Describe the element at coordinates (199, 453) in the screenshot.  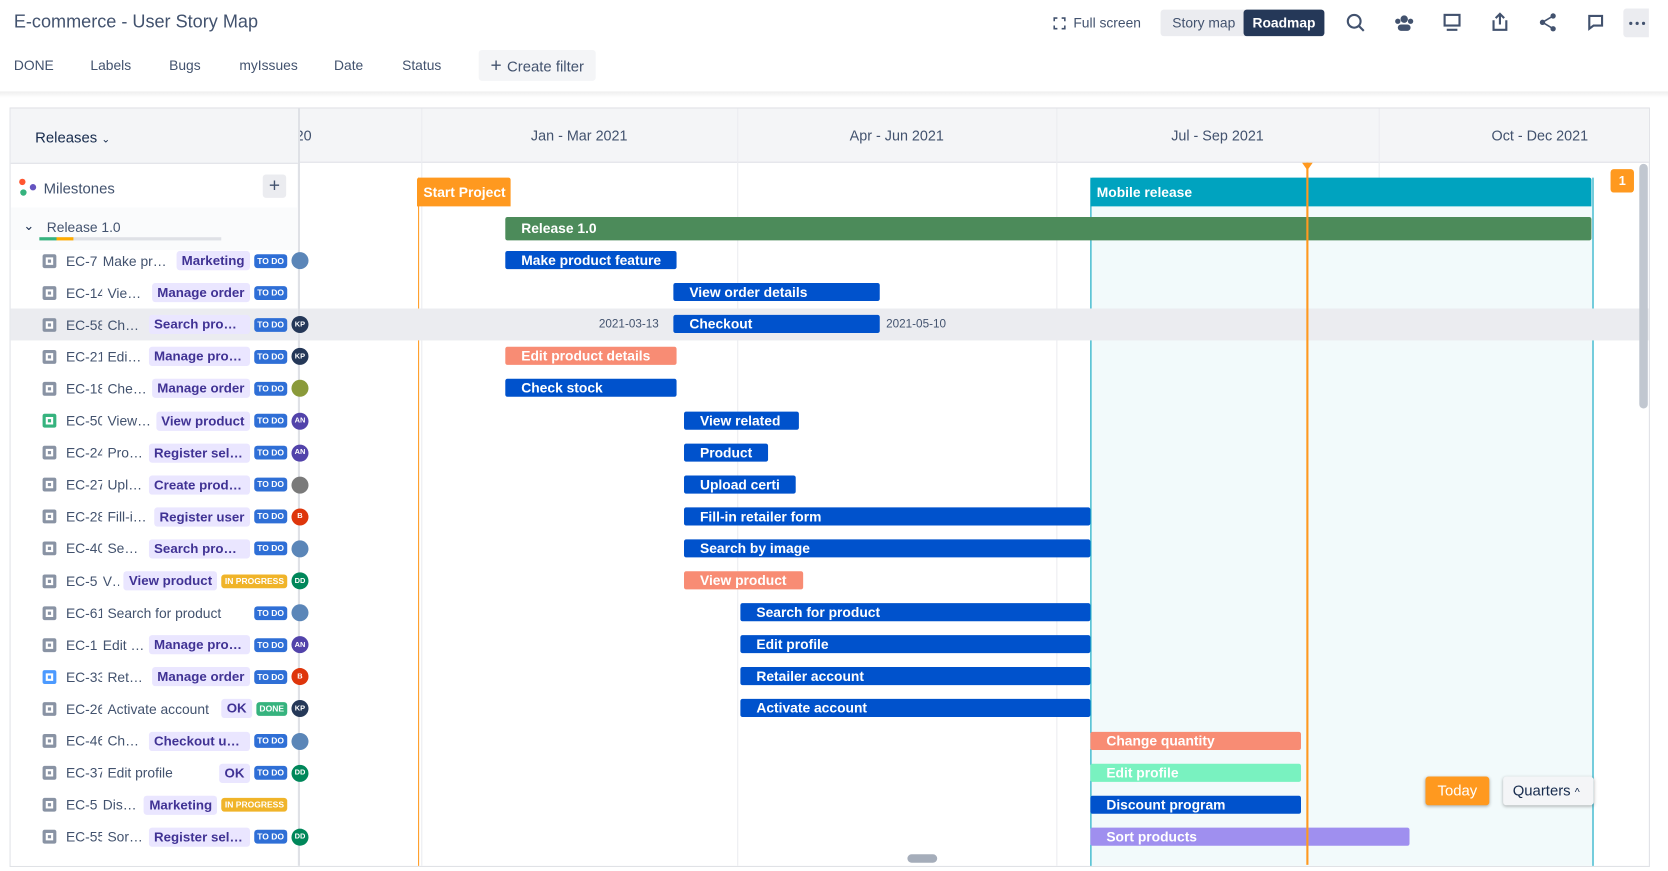
I see `issue-label: Register seller` at that location.